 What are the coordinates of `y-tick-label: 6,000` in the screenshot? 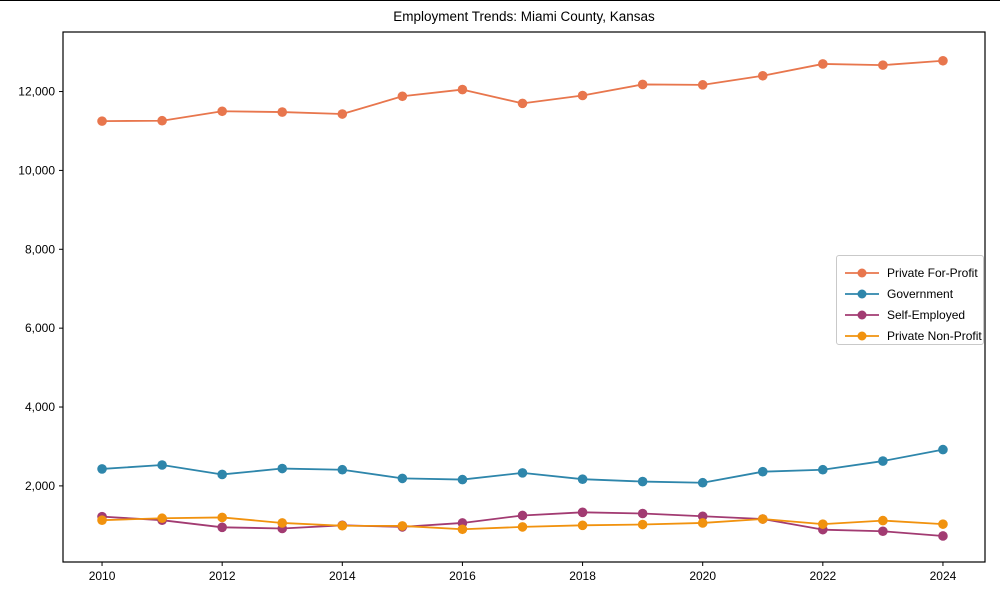 It's located at (40, 328).